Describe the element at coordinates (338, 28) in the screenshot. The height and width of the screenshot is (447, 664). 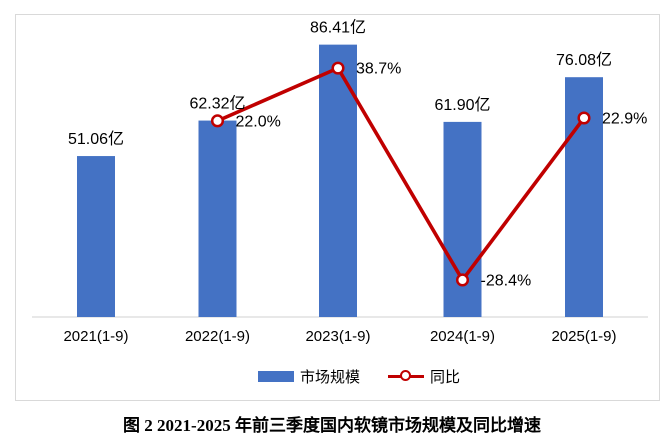
I see `bar-value-label: 86.41亿` at that location.